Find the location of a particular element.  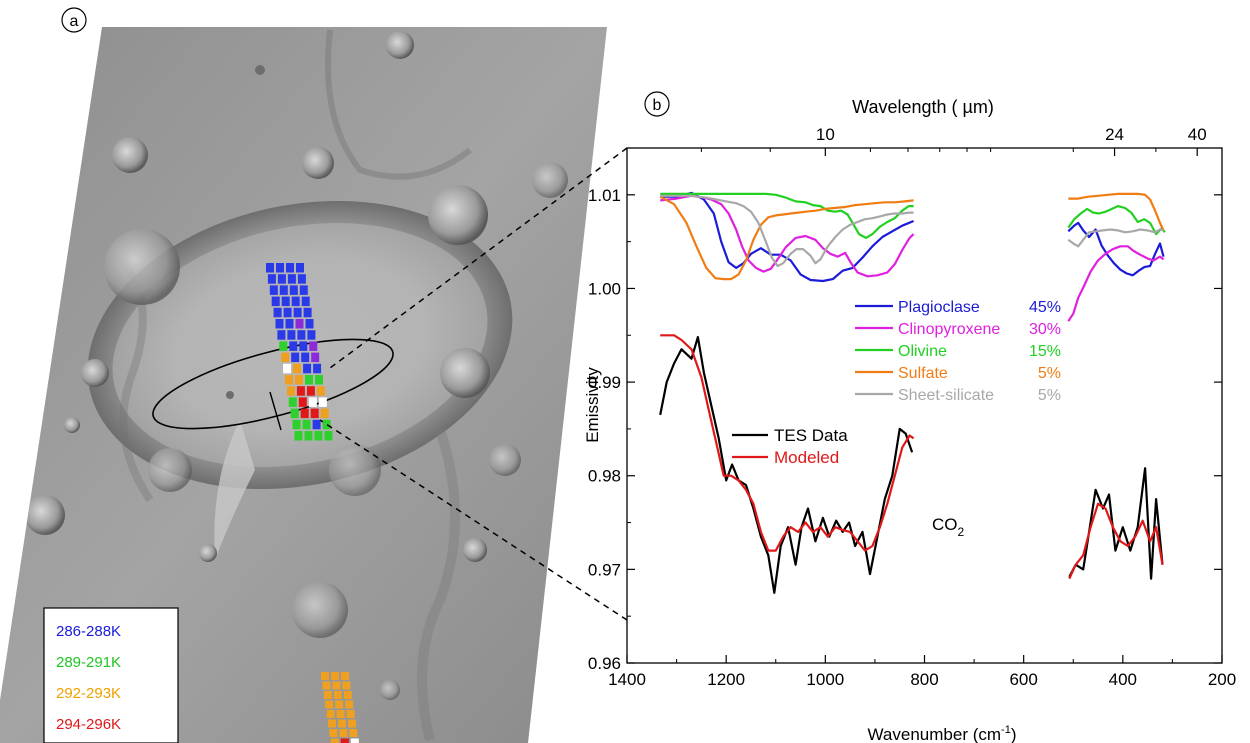

series-line-sulfate is located at coordinates (786, 238).